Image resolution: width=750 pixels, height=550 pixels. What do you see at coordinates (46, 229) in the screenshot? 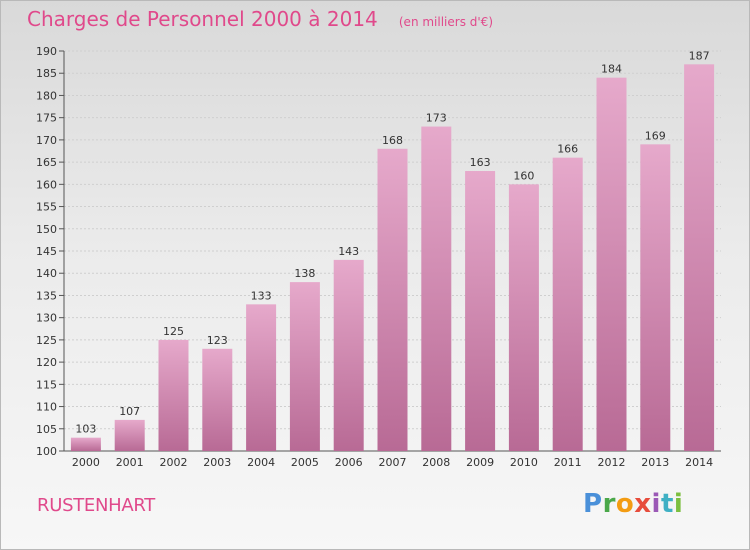
I see `y-tick-label: 150` at bounding box center [46, 229].